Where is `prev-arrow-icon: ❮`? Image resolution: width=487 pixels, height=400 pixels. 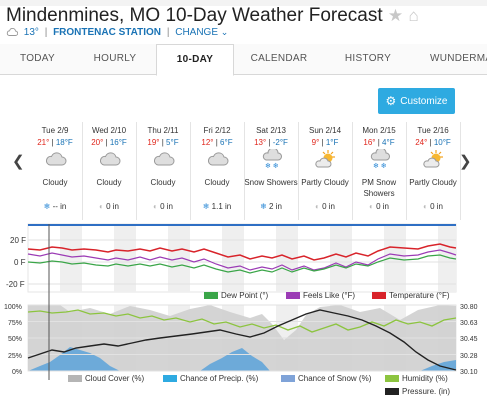
prev-arrow-icon: ❮ is located at coordinates (18, 161).